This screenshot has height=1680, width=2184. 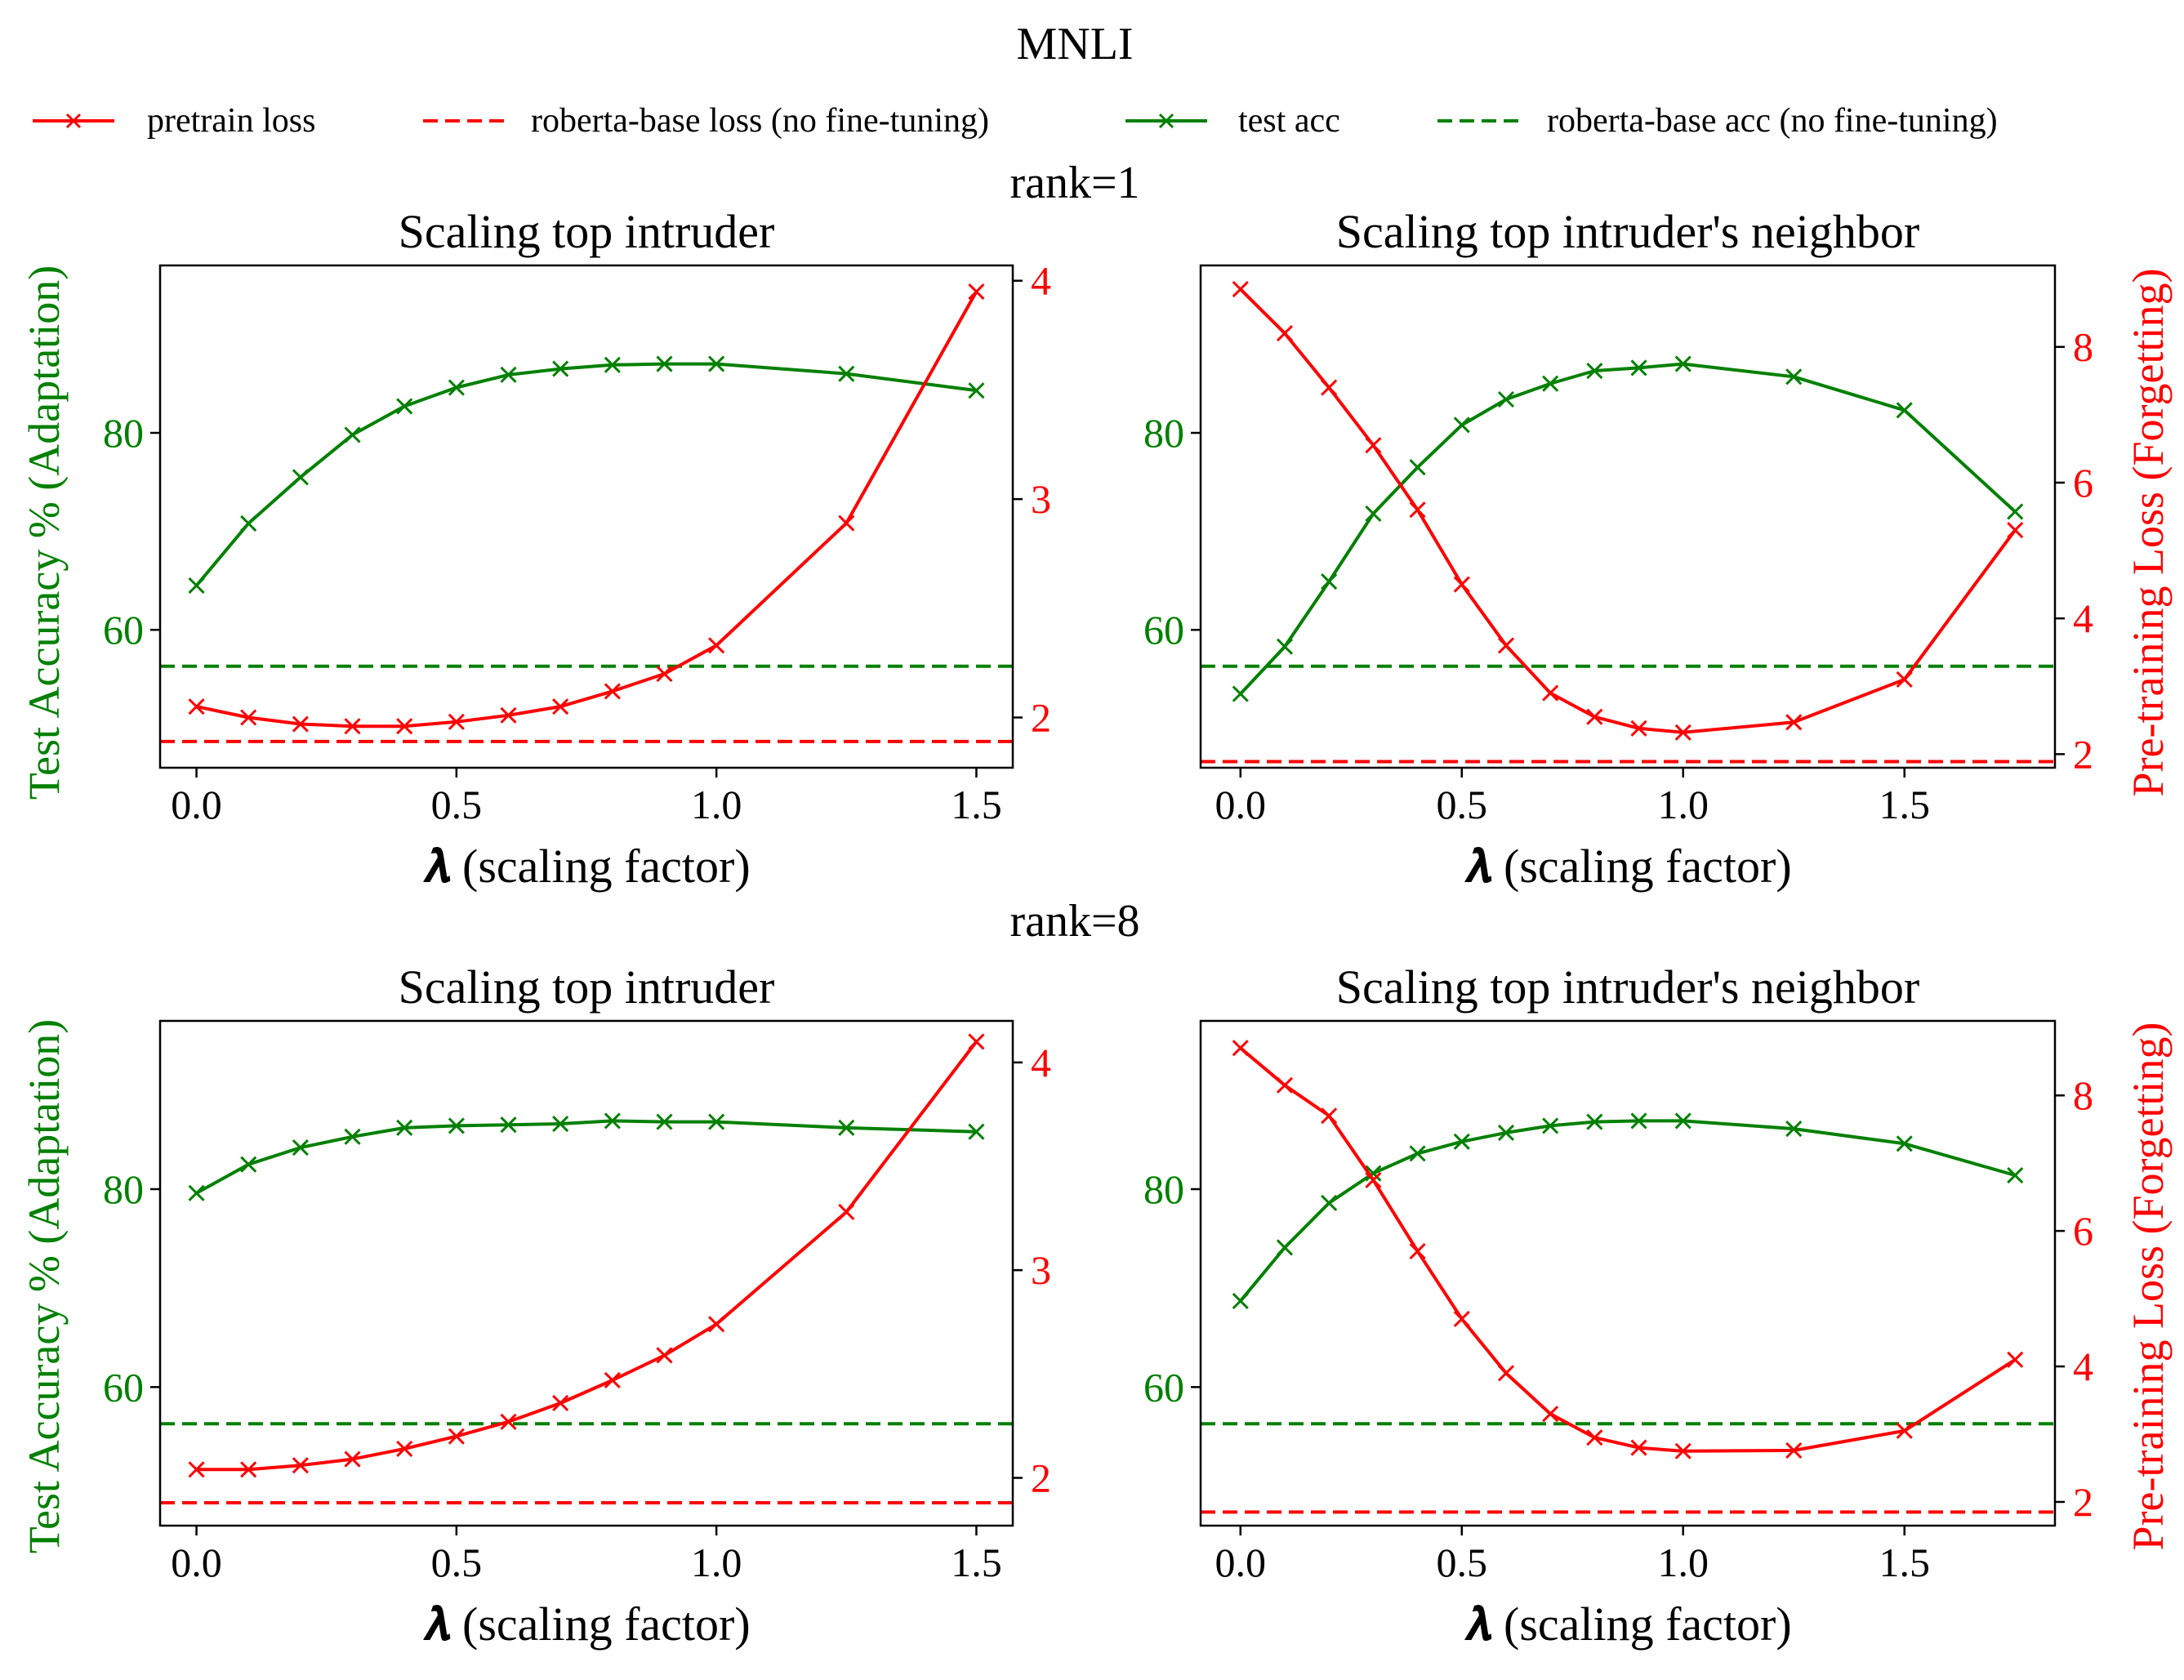 I want to click on right-ylabel-rank-8: Pre-training Loss (Forgetting), so click(x=2149, y=1287).